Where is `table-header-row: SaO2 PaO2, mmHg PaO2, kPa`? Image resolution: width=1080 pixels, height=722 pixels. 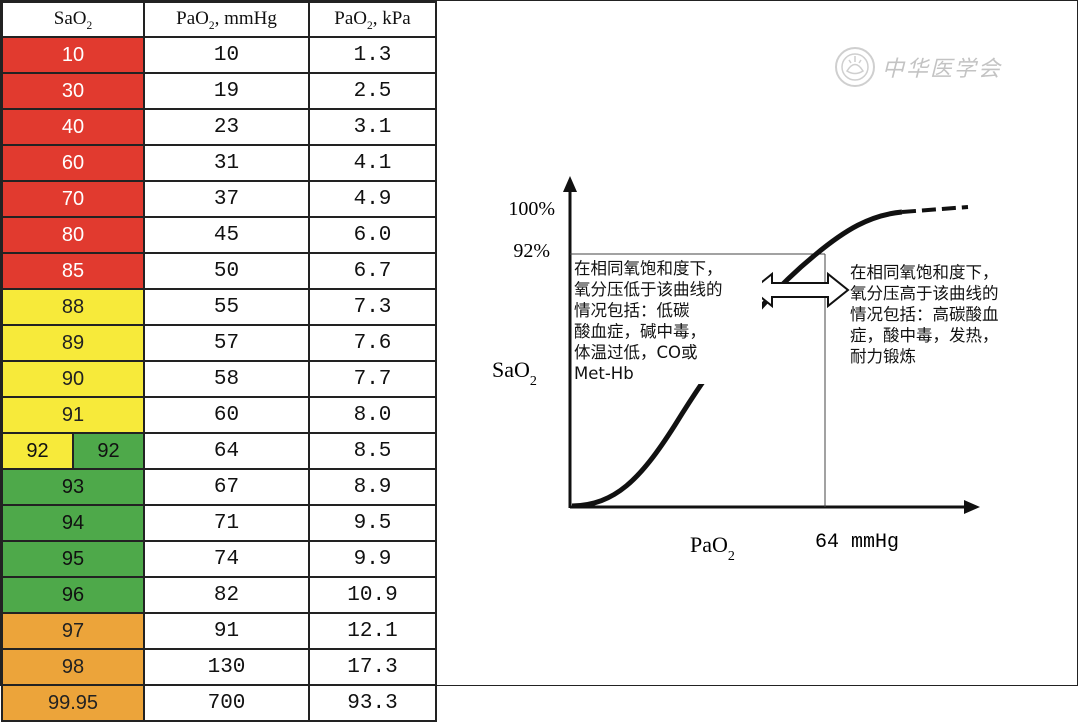 table-header-row: SaO2 PaO2, mmHg PaO2, kPa is located at coordinates (219, 19).